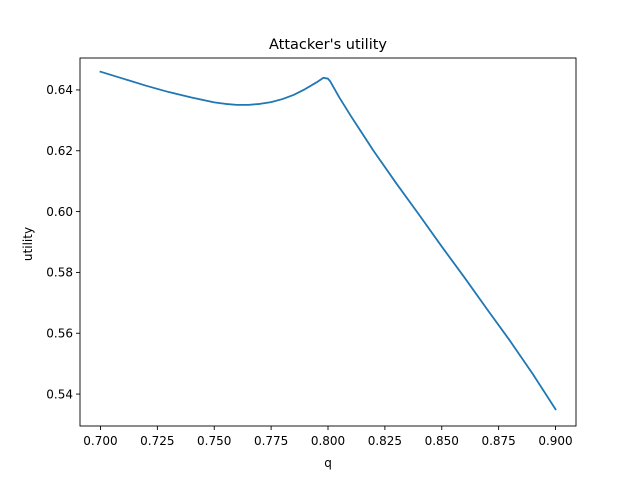 This screenshot has width=640, height=480. Describe the element at coordinates (59, 212) in the screenshot. I see `y-tick-label-3: 0.60` at that location.